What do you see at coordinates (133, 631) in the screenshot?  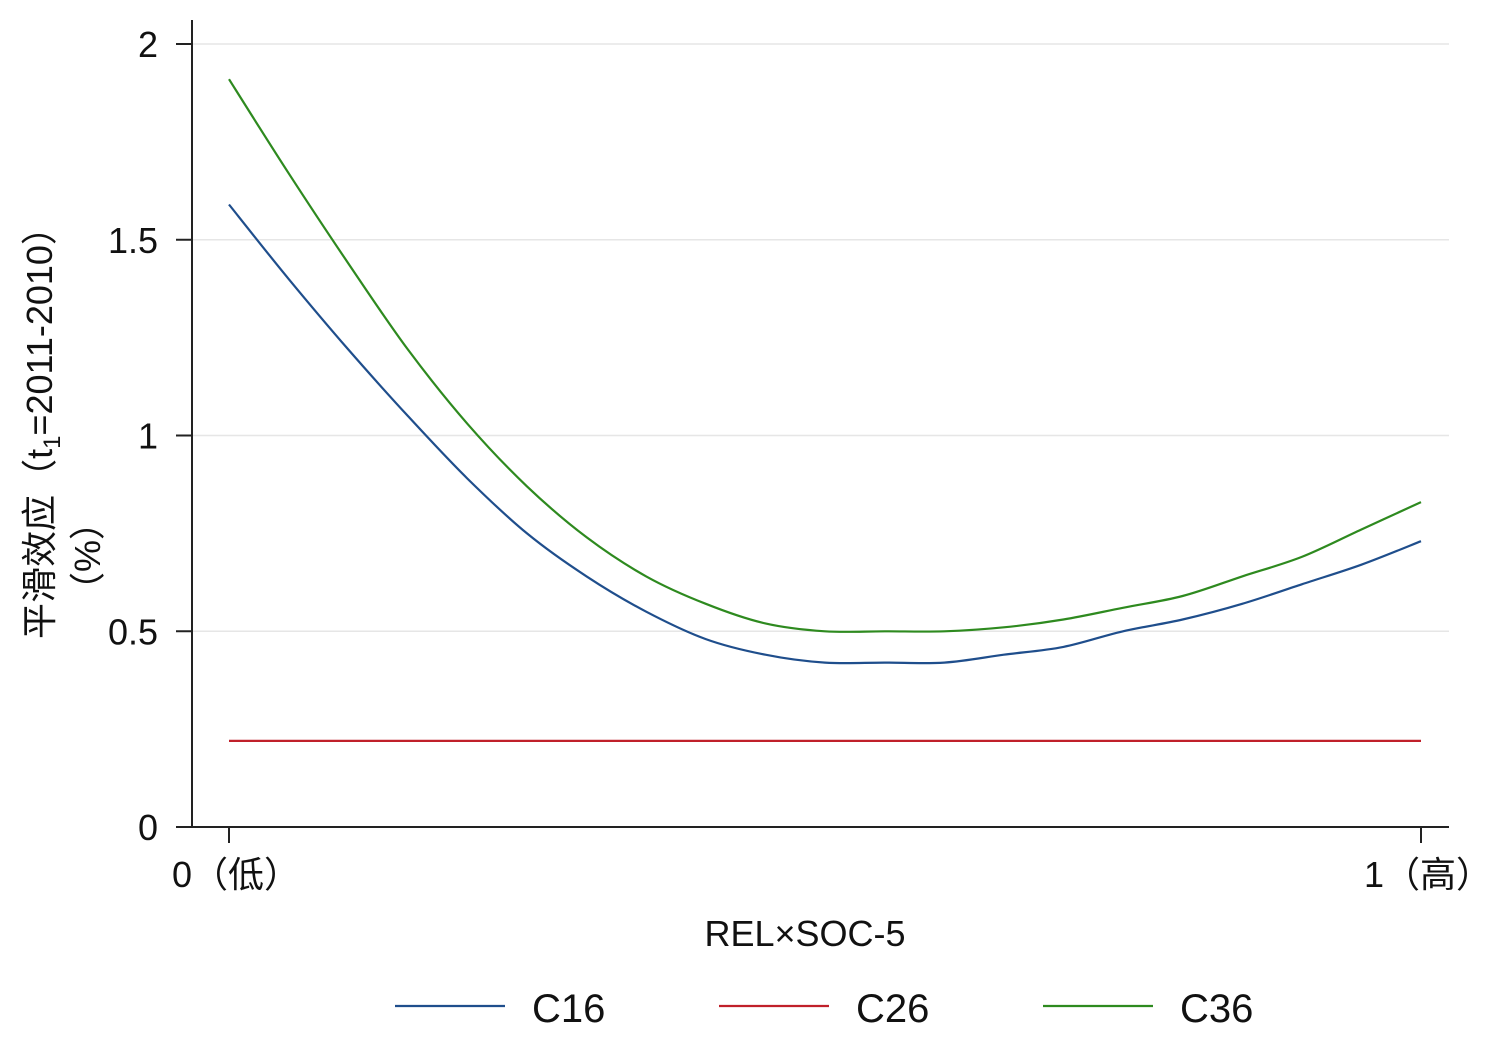 I see `y-tick-label: 0.5` at bounding box center [133, 631].